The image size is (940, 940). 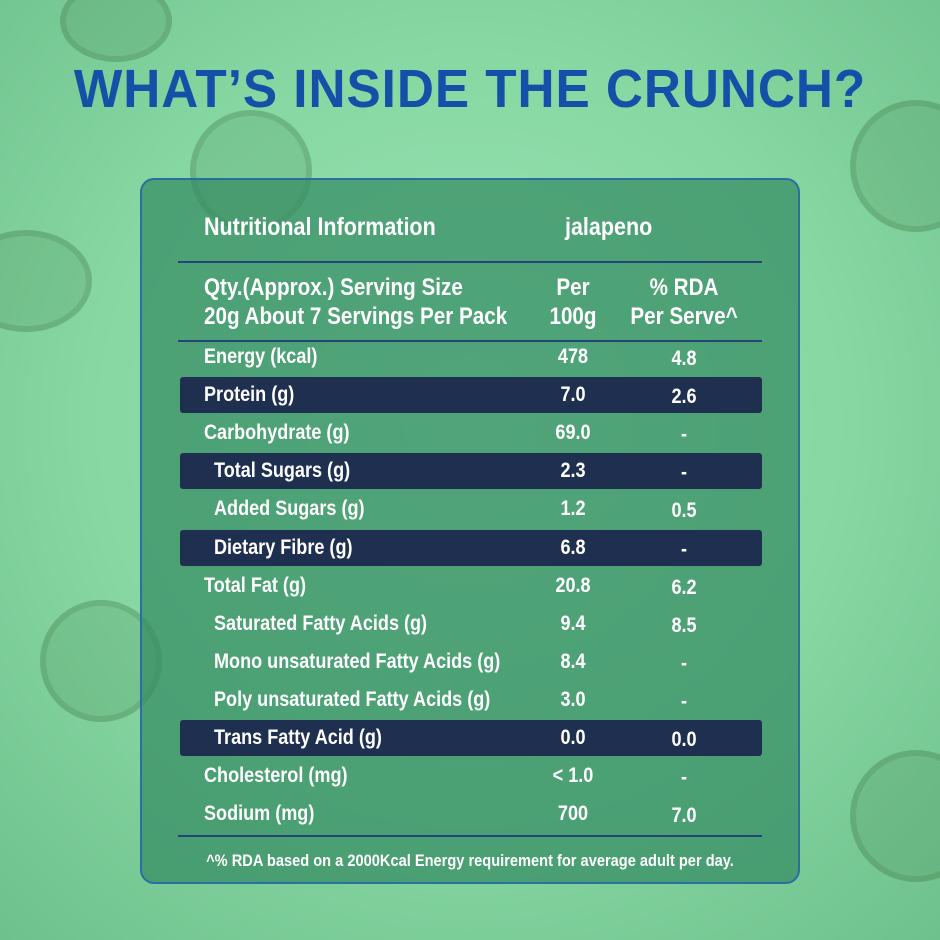 I want to click on column-header: 20g About 7 Servings Per Pack, so click(x=356, y=316).